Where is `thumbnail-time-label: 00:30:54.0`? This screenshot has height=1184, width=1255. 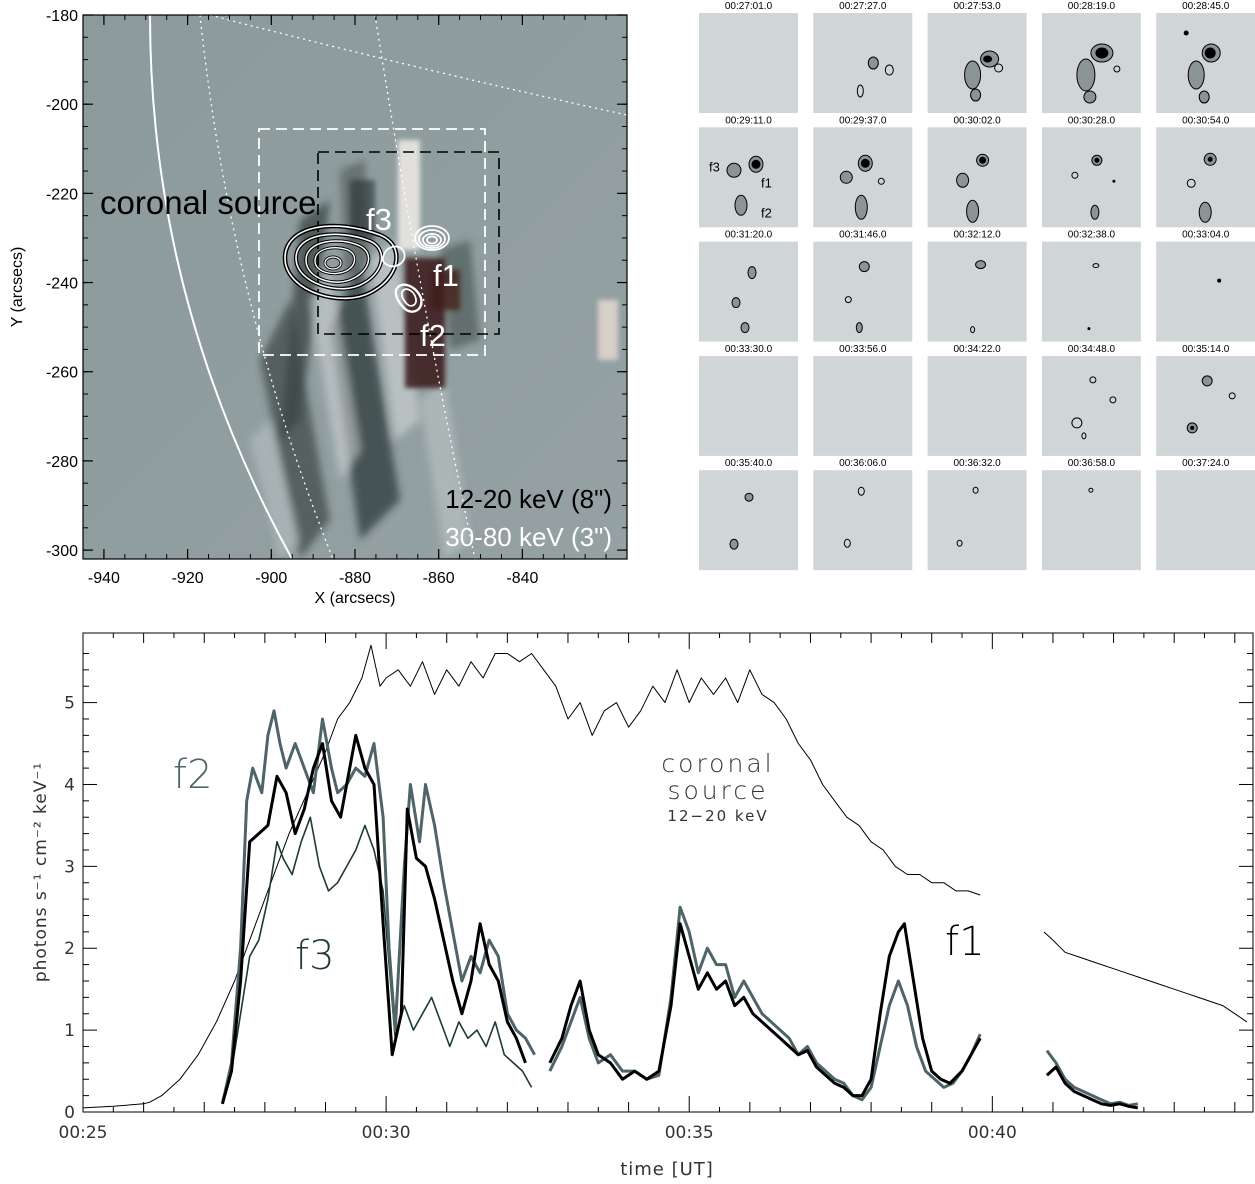
thumbnail-time-label: 00:30:54.0 is located at coordinates (1206, 120).